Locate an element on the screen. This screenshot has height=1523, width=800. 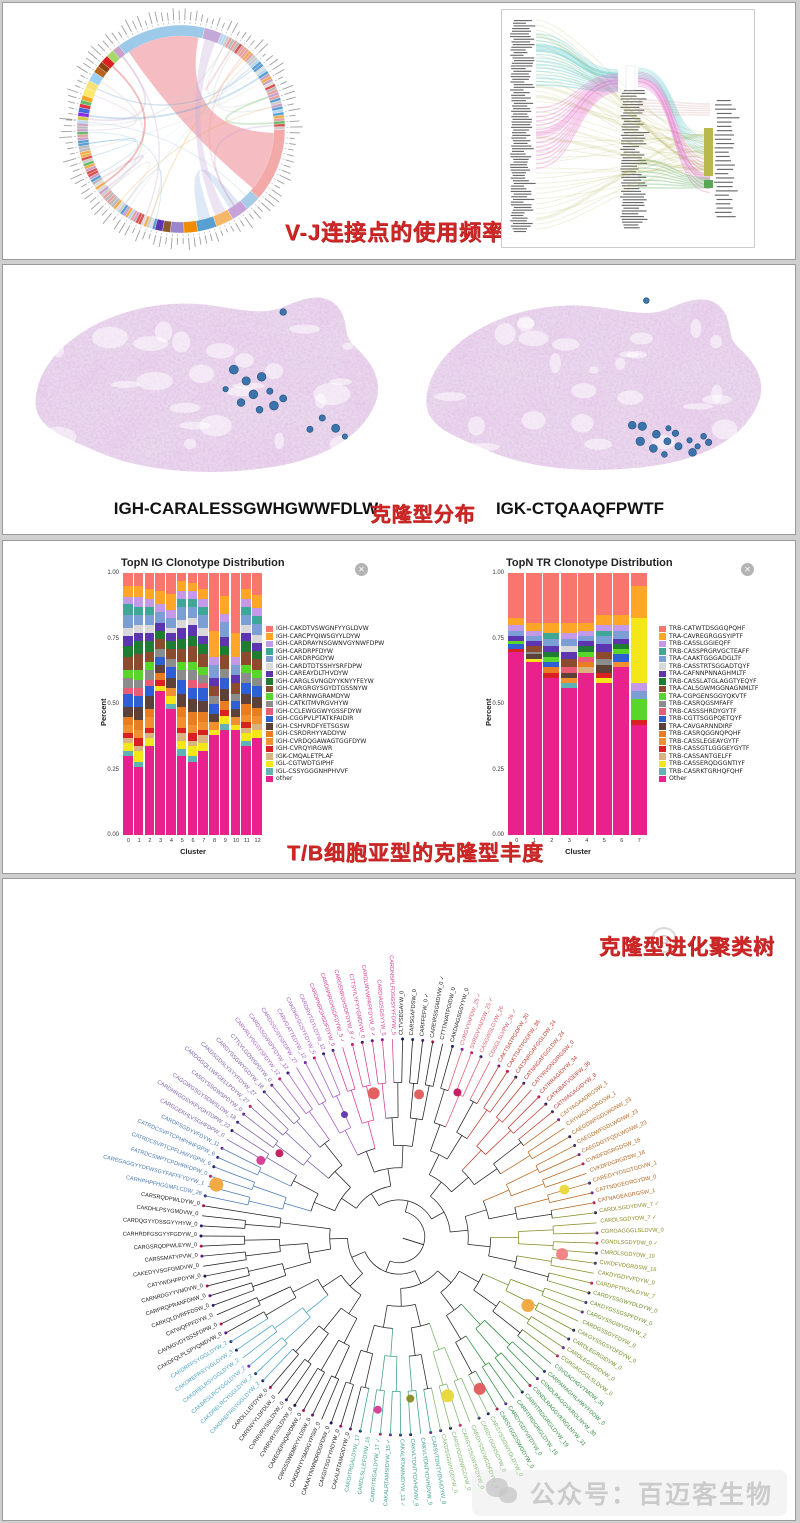
chord-segment is located at coordinates (279, 125).